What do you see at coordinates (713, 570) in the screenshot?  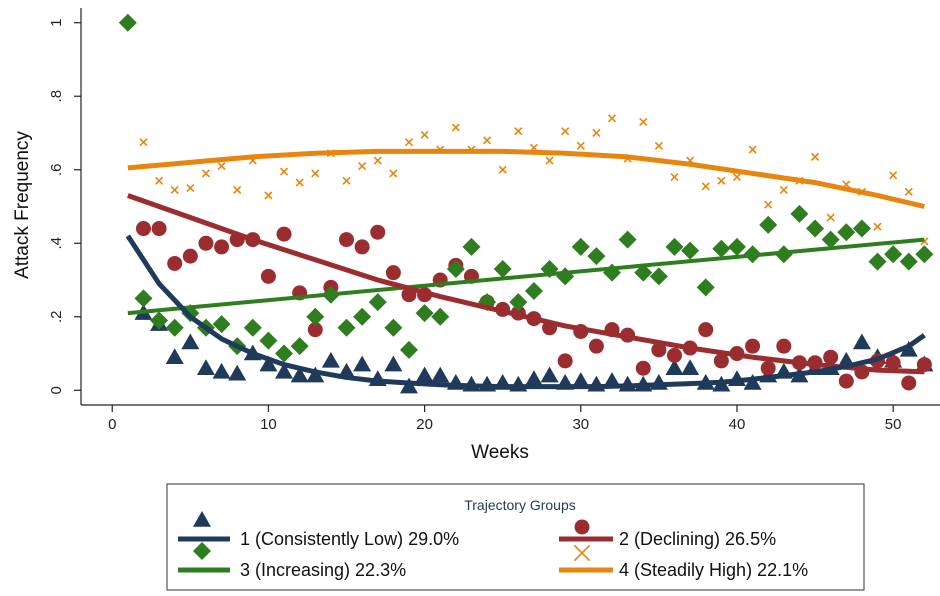 I see `legend-label-4: 4 (Steadily High) 22.1%` at bounding box center [713, 570].